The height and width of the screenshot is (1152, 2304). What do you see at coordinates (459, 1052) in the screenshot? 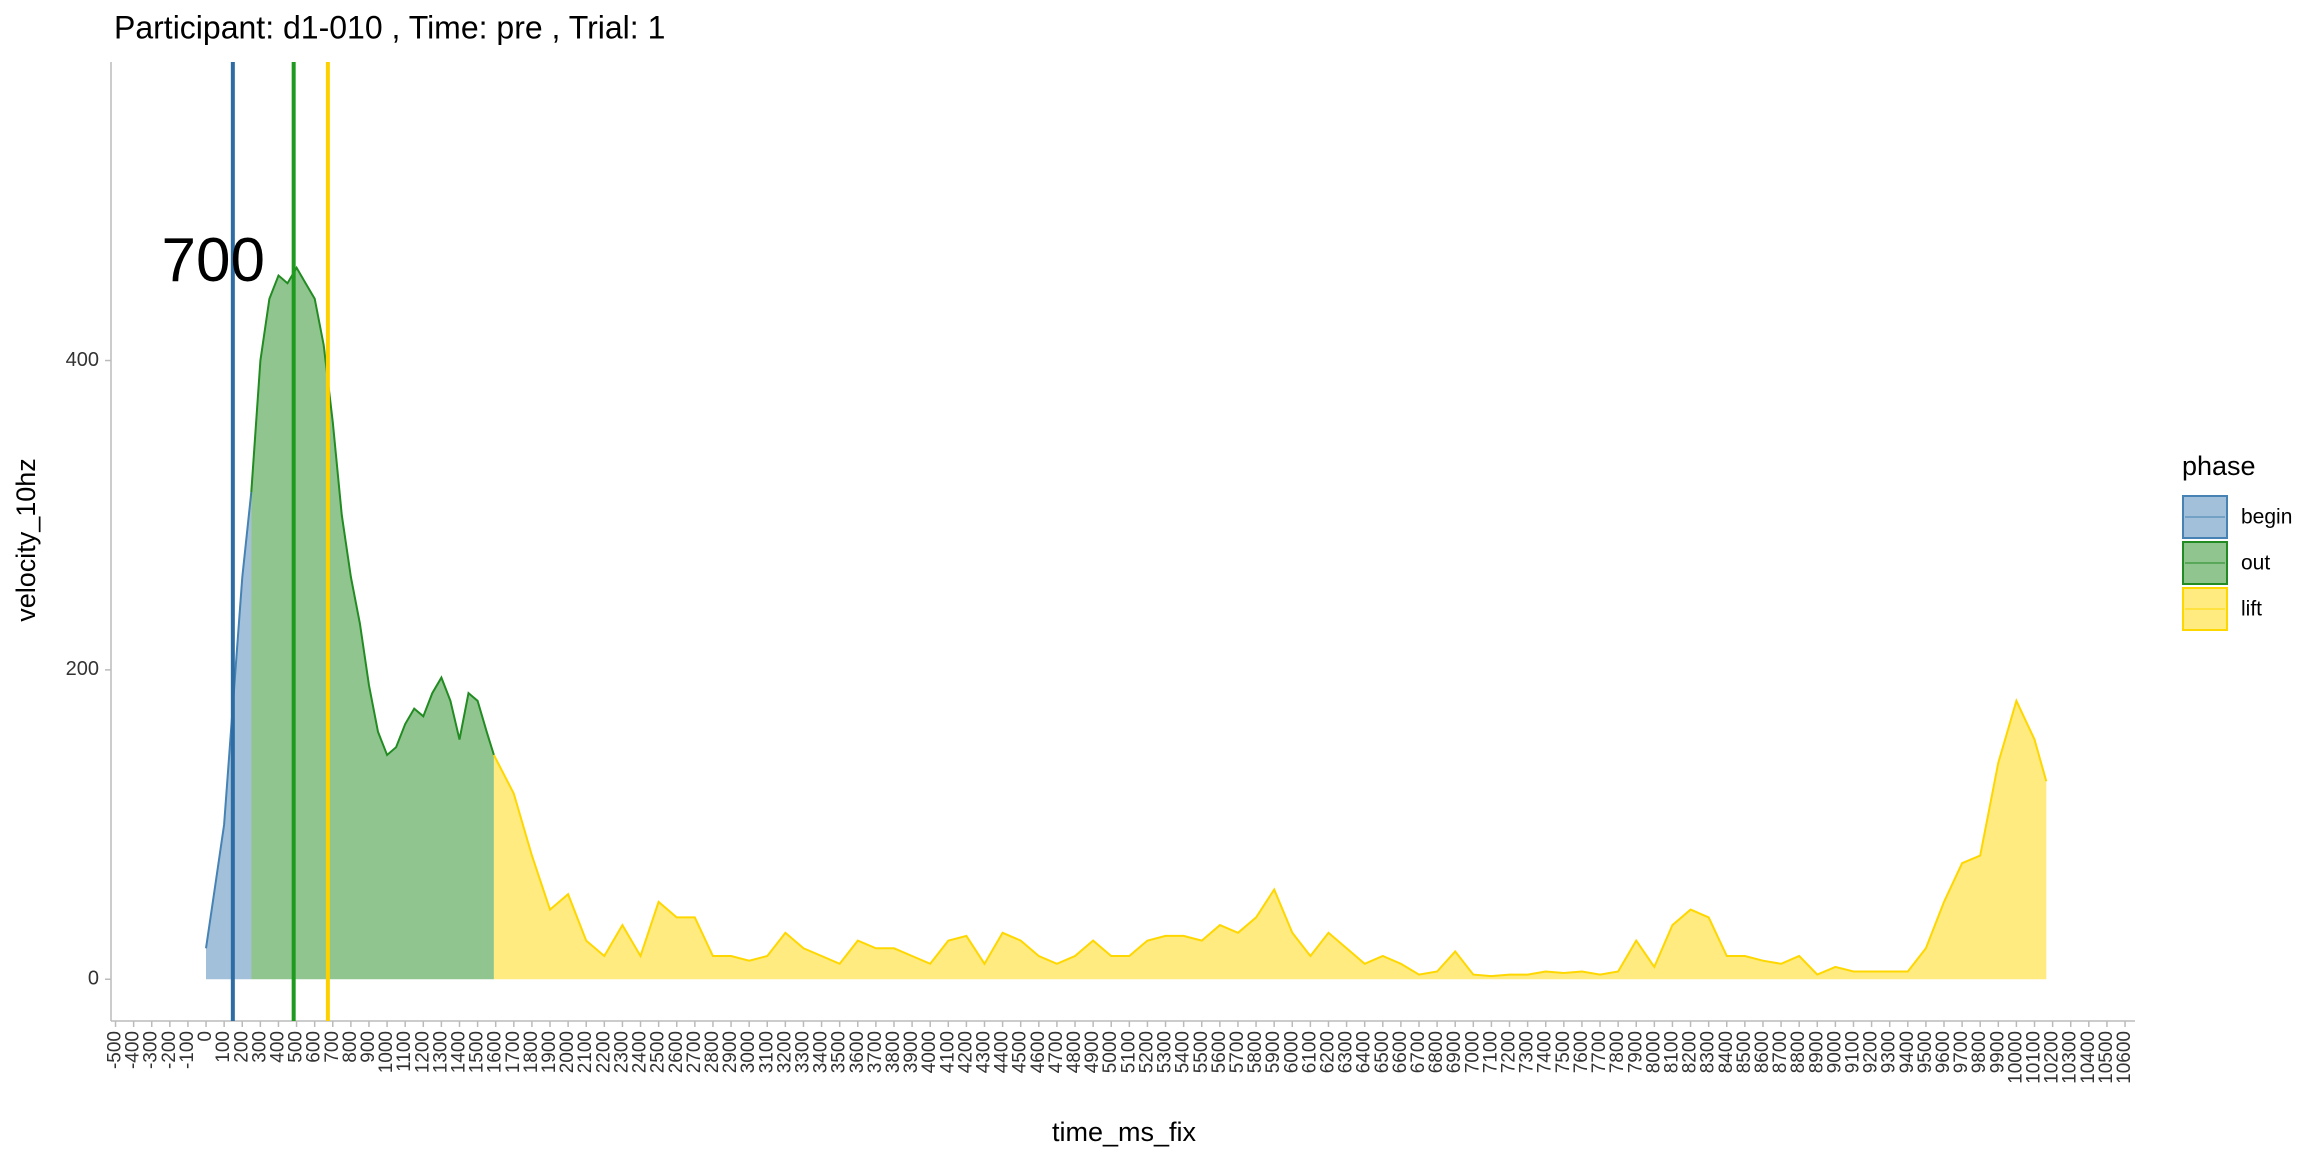
I see `x-tick-label: 1400` at bounding box center [459, 1052].